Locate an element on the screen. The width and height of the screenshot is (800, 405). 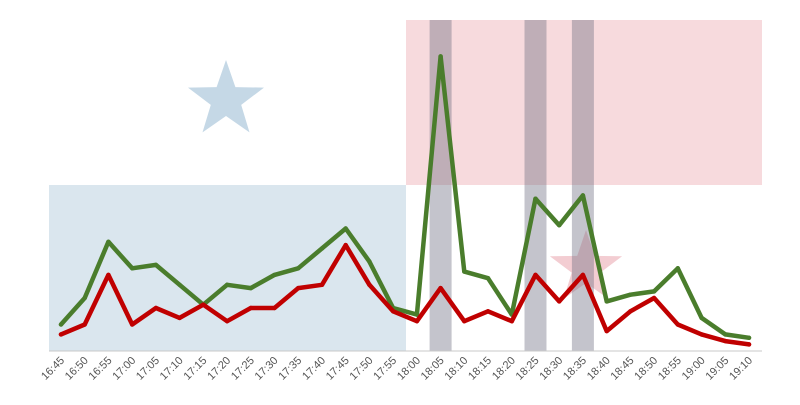
x-tick-label: 17:30 is located at coordinates (267, 369).